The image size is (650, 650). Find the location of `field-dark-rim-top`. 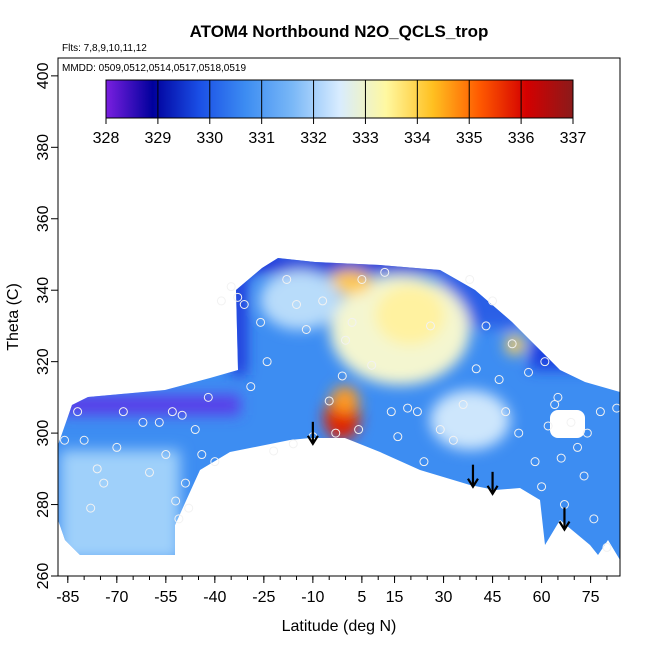

field-dark-rim-top is located at coordinates (340, 265).